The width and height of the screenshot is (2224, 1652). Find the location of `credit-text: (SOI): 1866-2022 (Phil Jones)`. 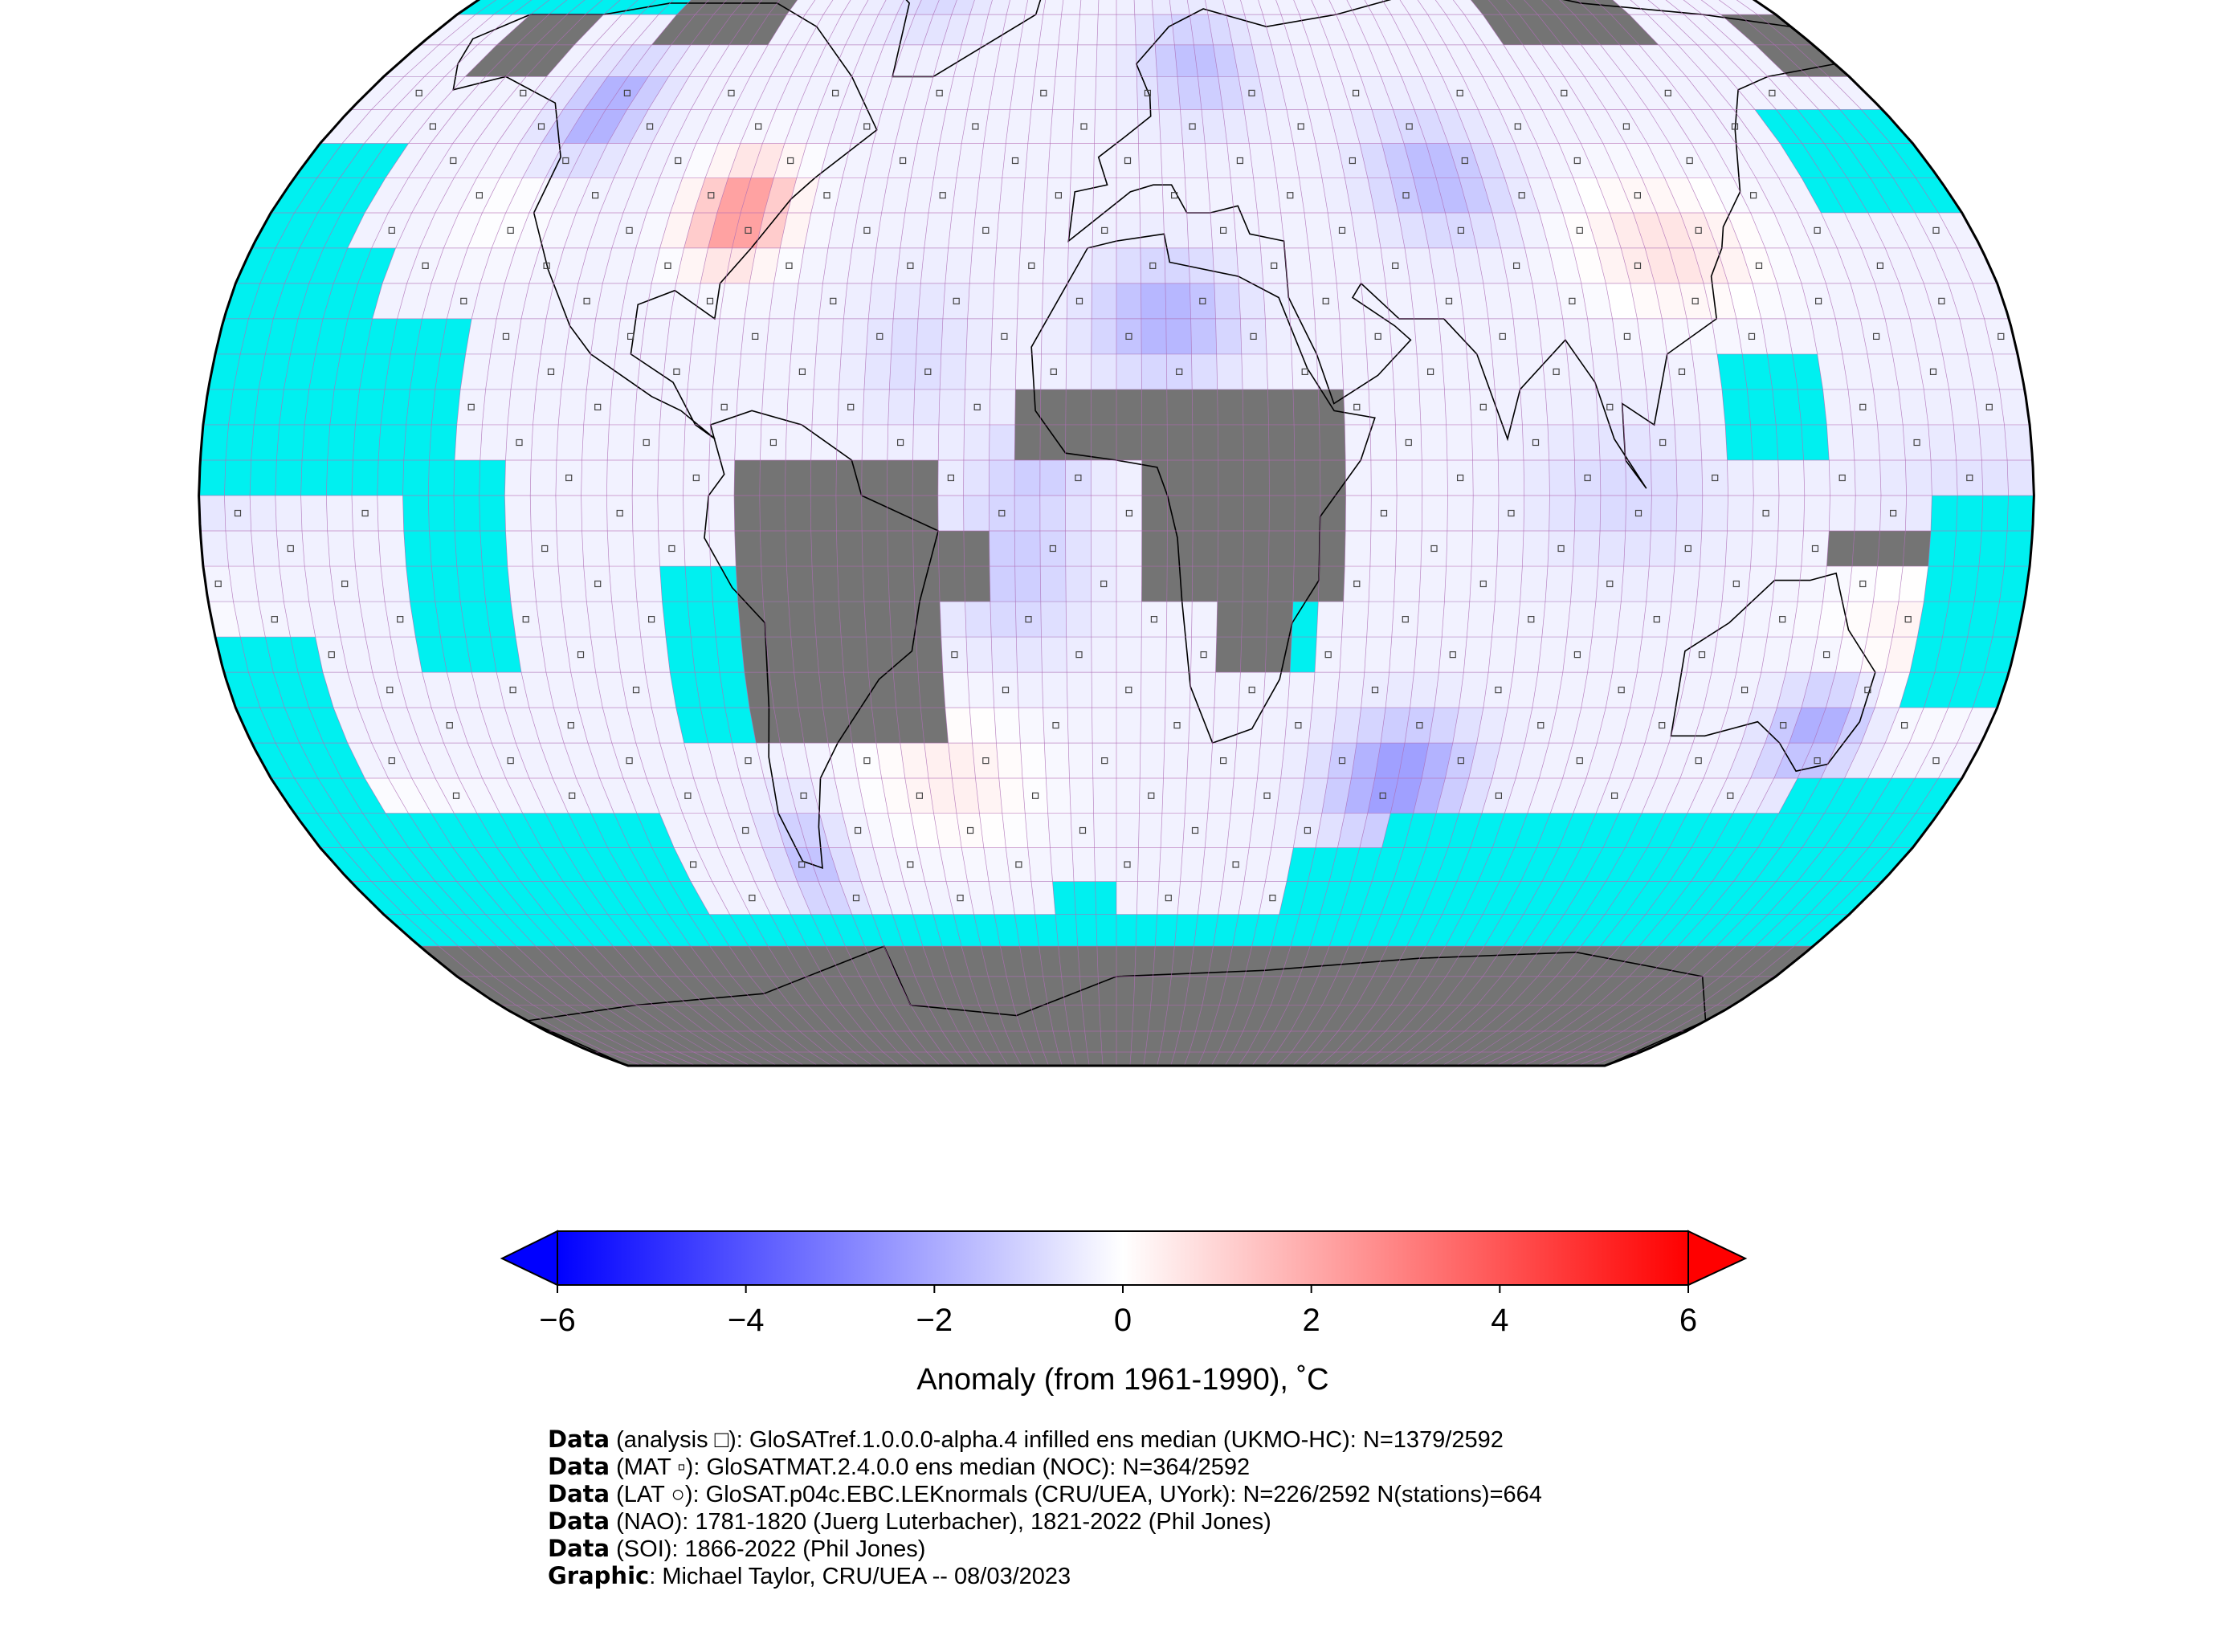

credit-text: (SOI): 1866-2022 (Phil Jones) is located at coordinates (768, 1549).